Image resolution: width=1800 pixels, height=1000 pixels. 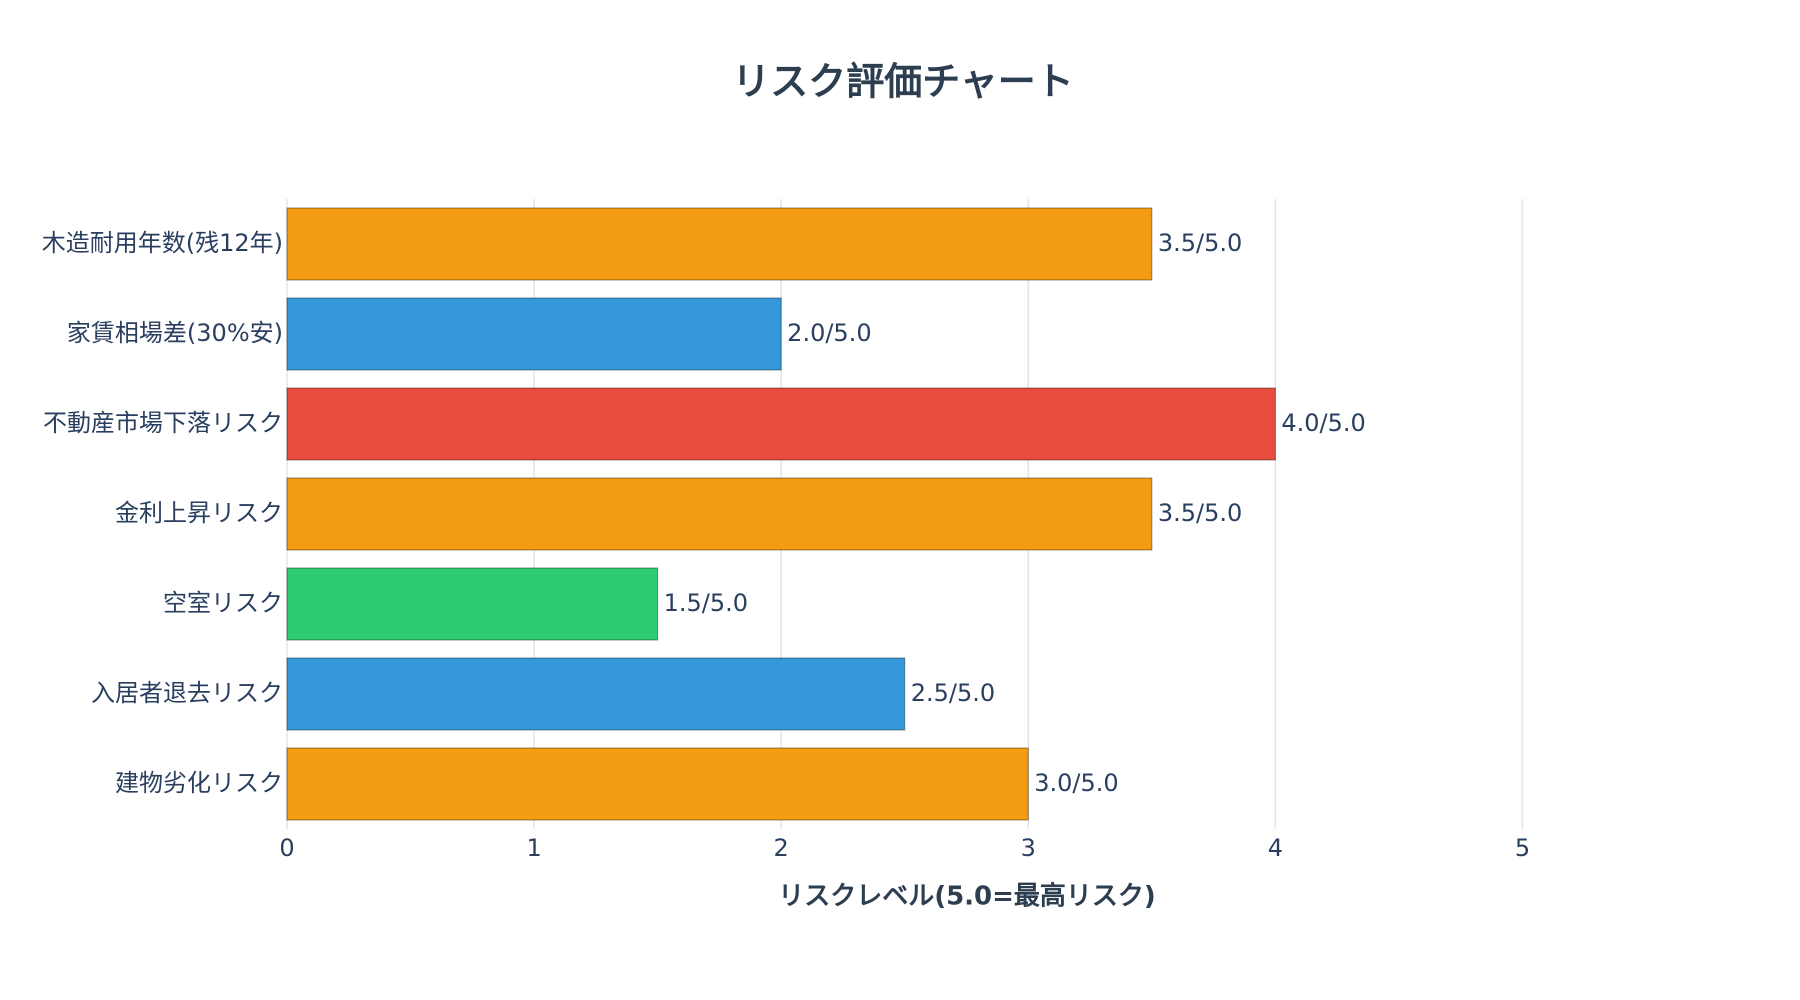 I want to click on data-label: 3.0/5.0, so click(x=1076, y=783).